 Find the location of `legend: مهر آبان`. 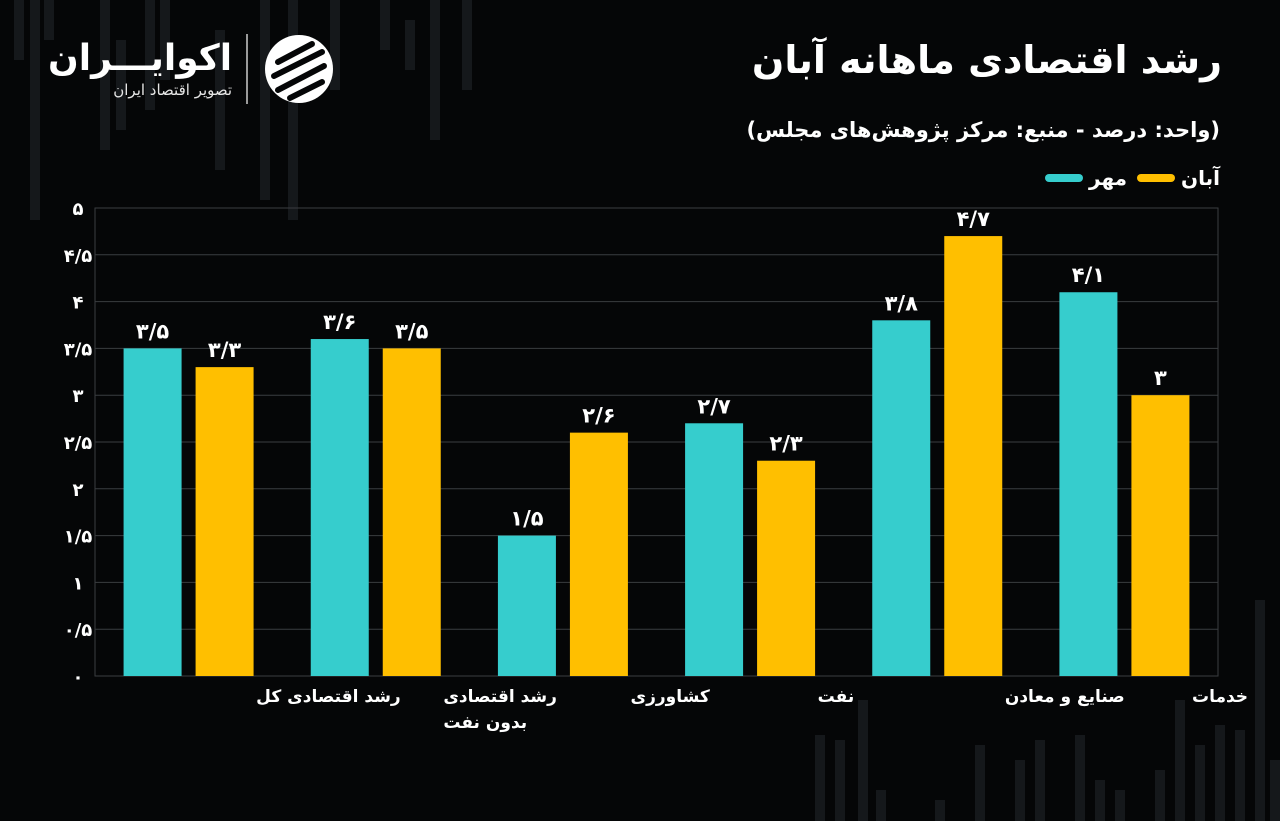

legend: مهر آبان is located at coordinates (1132, 178).